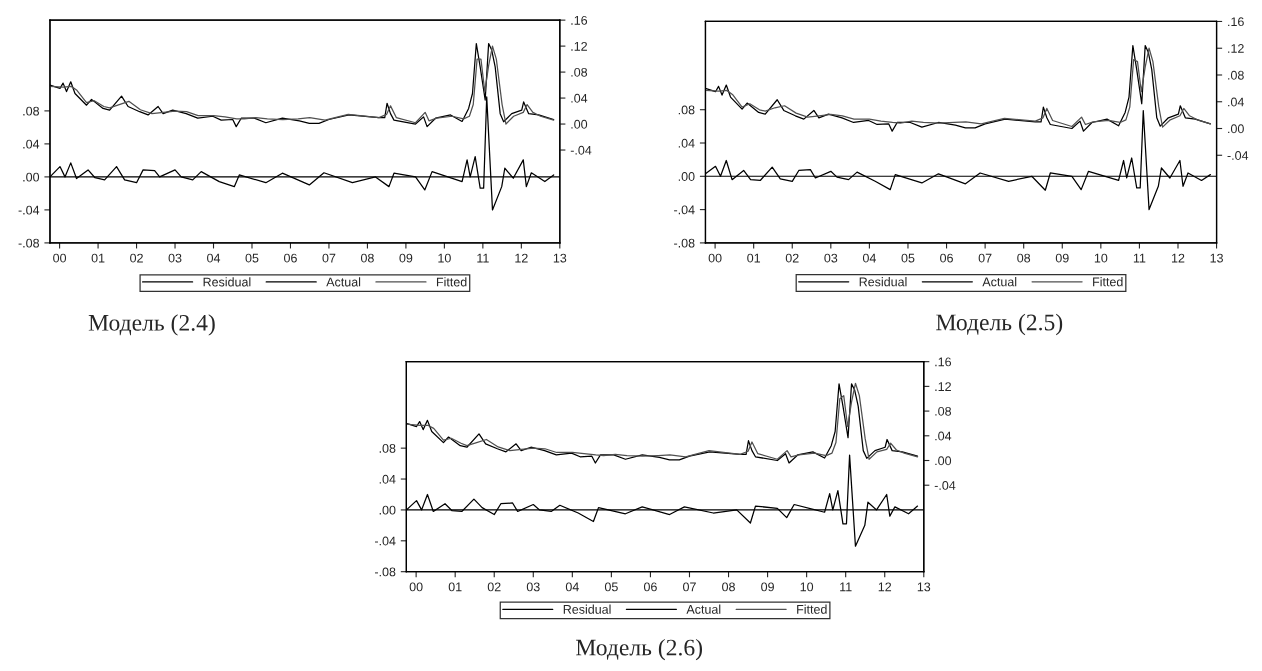 Image resolution: width=1262 pixels, height=671 pixels. Describe the element at coordinates (999, 324) in the screenshot. I see `text: Модель (2.5)` at that location.